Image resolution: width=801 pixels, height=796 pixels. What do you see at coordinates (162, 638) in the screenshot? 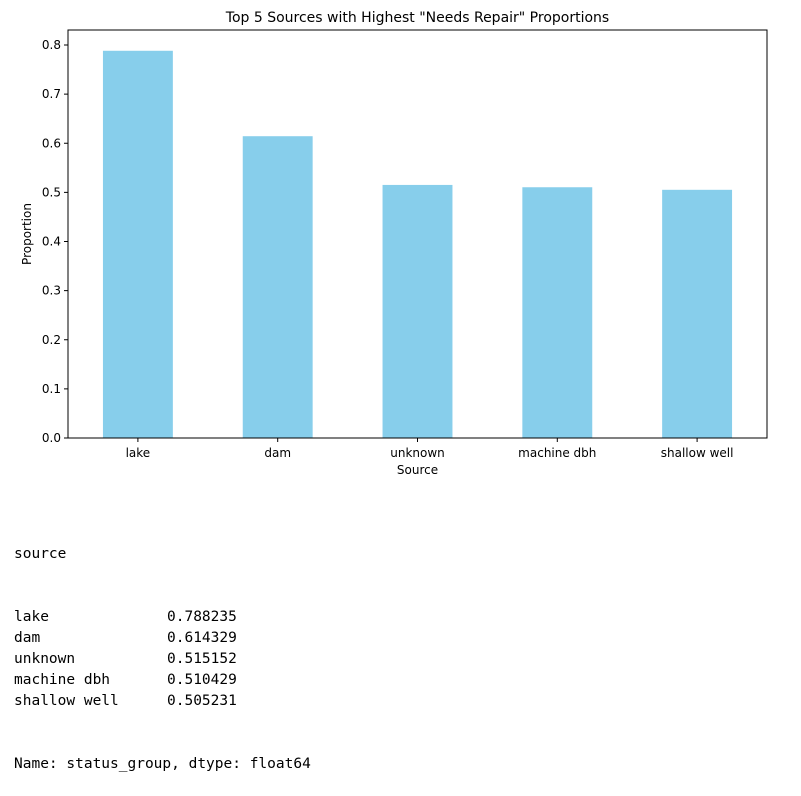
I see `output-row: dam 0.614329` at bounding box center [162, 638].